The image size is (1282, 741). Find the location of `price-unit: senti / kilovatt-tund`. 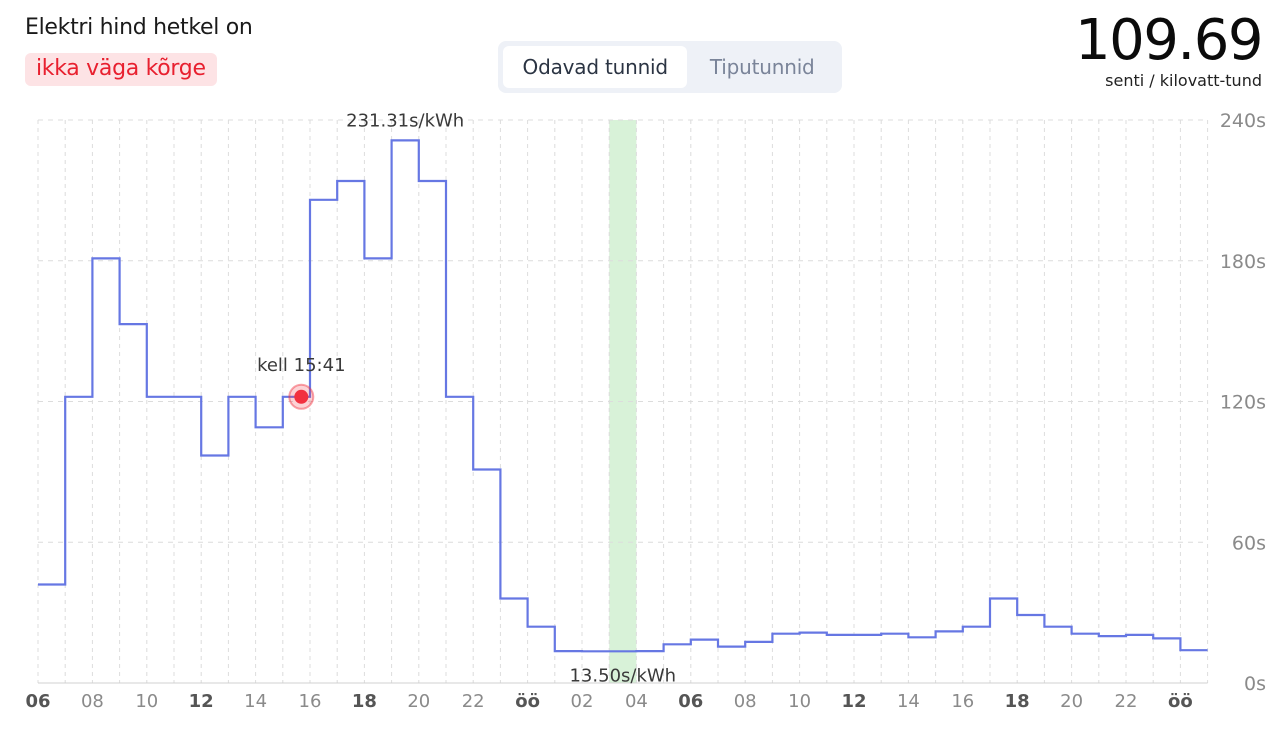

price-unit: senti / kilovatt-tund is located at coordinates (1183, 80).